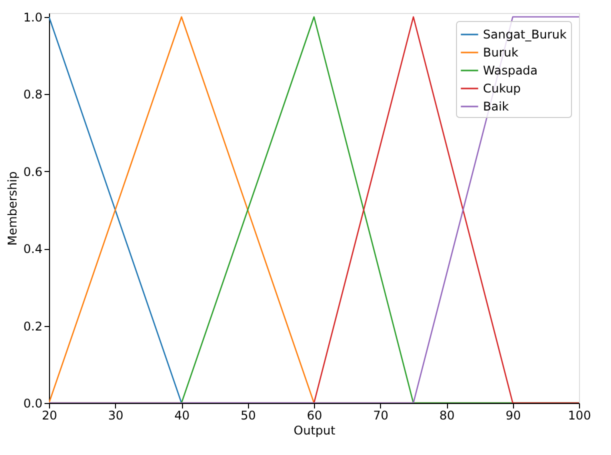  What do you see at coordinates (116, 415) in the screenshot?
I see `x-tick-label: 30` at bounding box center [116, 415].